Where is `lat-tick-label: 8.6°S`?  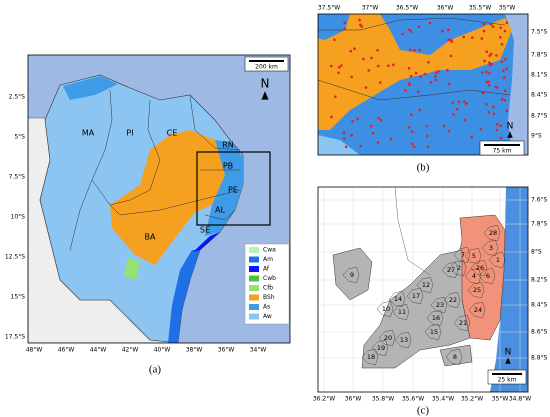
lat-tick-label: 8.6°S is located at coordinates (539, 332).